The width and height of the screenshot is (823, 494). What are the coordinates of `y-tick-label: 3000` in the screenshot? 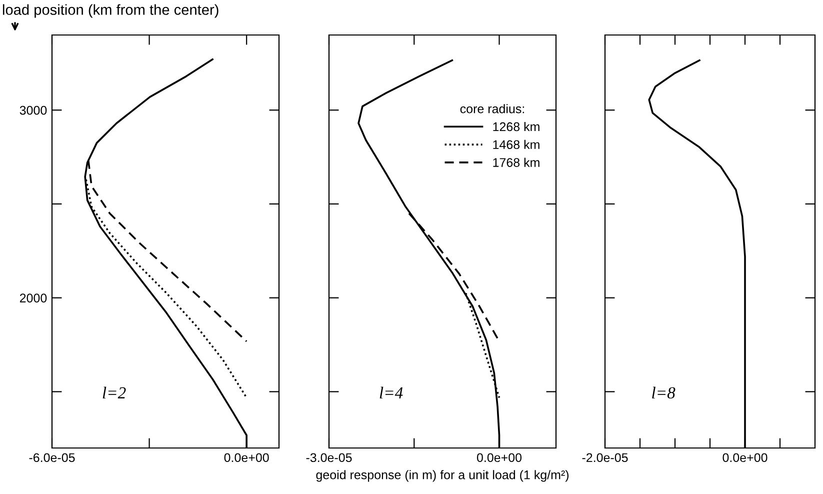 It's located at (33, 110).